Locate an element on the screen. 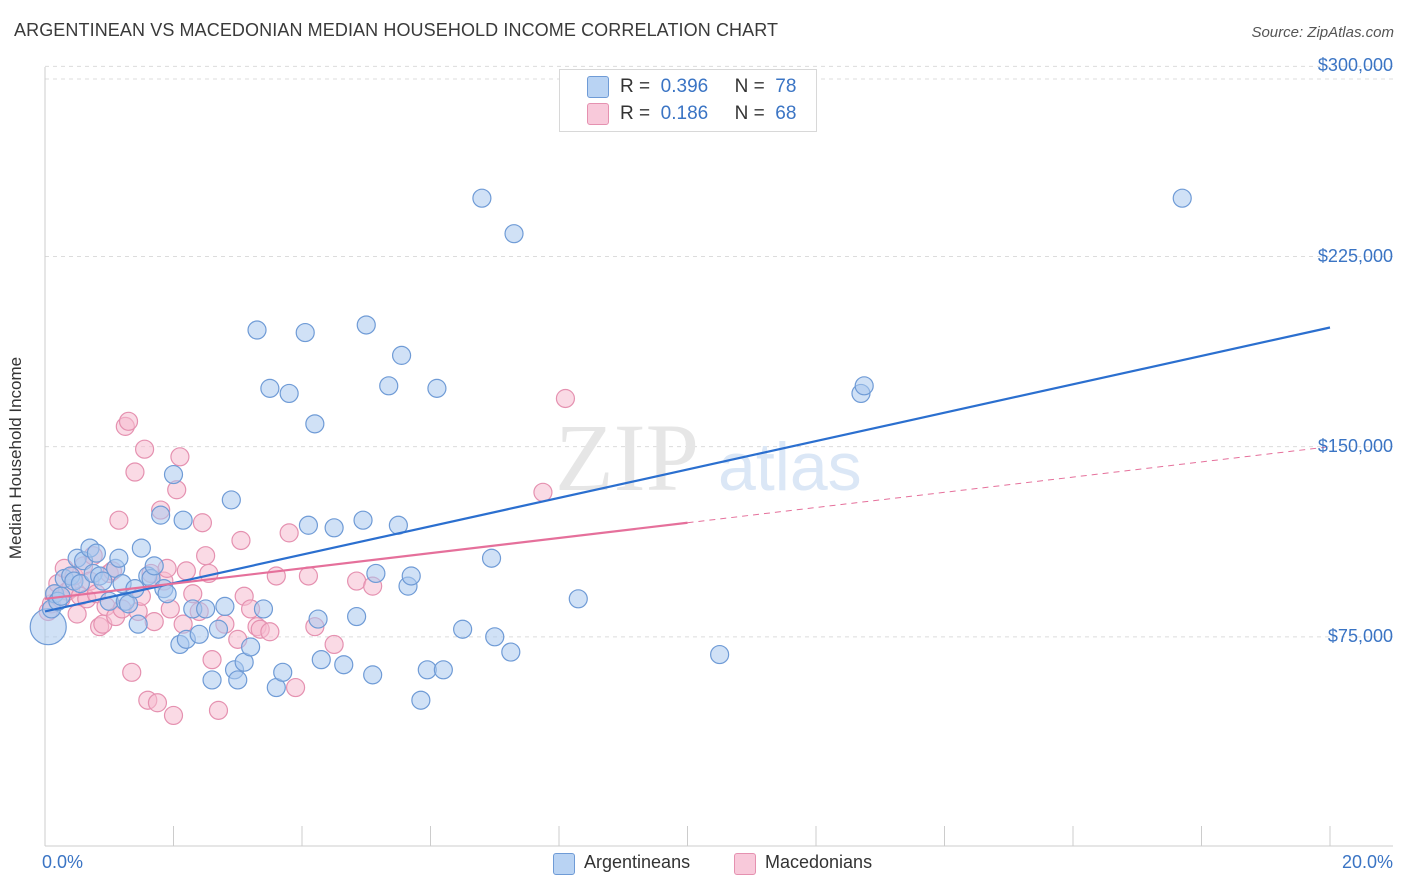 Image resolution: width=1406 pixels, height=892 pixels. legend-n-label: N = is located at coordinates (749, 86).